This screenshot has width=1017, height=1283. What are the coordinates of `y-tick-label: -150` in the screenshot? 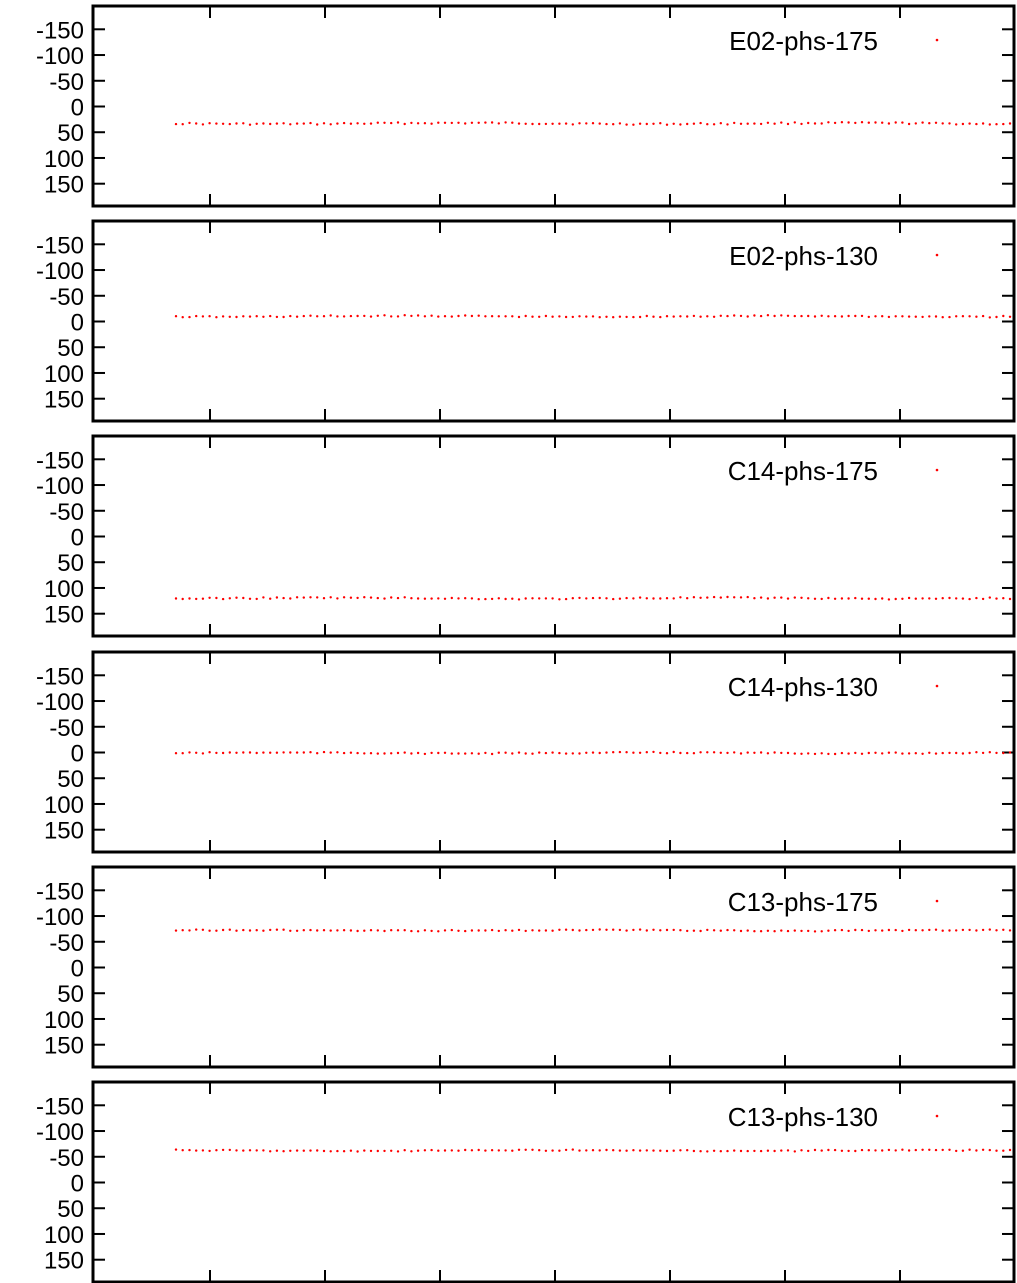 It's located at (60, 460).